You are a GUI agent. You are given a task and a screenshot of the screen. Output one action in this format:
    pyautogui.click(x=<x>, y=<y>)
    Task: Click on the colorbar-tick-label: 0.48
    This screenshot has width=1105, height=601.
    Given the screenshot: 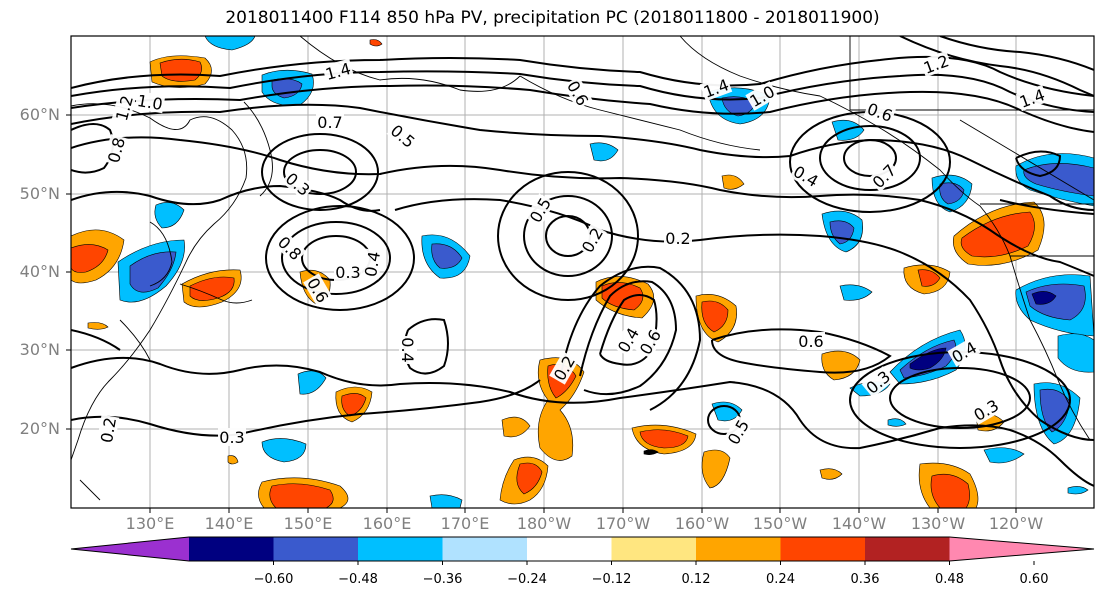 What is the action you would take?
    pyautogui.click(x=949, y=579)
    